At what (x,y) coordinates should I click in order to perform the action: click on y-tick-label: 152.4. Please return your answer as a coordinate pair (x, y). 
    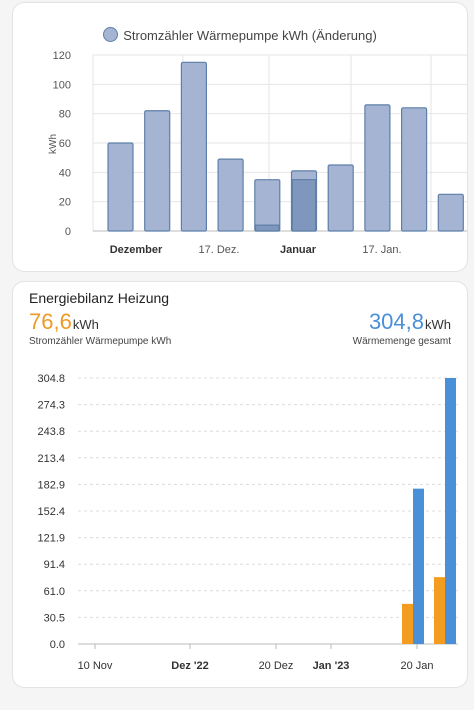
    Looking at the image, I should click on (51, 512).